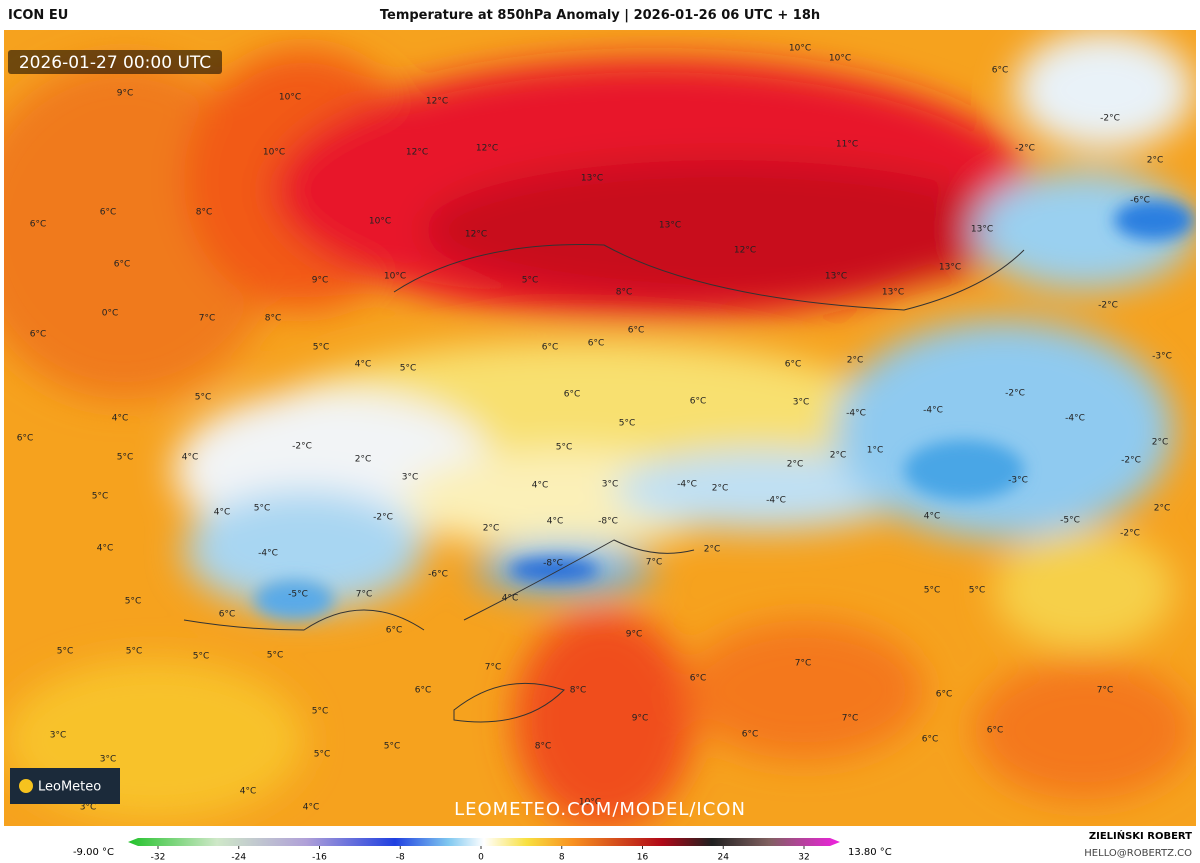 This screenshot has height=863, width=1200. Describe the element at coordinates (600, 809) in the screenshot. I see `watermark: LEOMETEO.COM/MODEL/ICON` at that location.